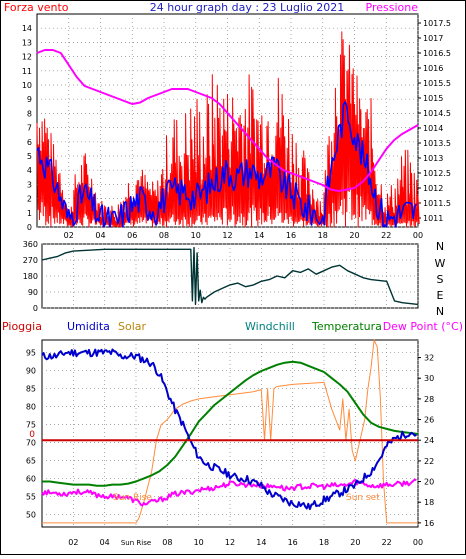  I want to click on humidity-x-tick-label: 16, so click(293, 542).